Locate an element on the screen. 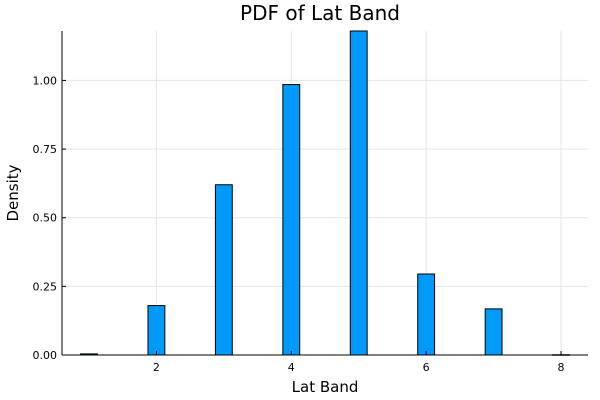  x-tick-label: 6 is located at coordinates (426, 367).